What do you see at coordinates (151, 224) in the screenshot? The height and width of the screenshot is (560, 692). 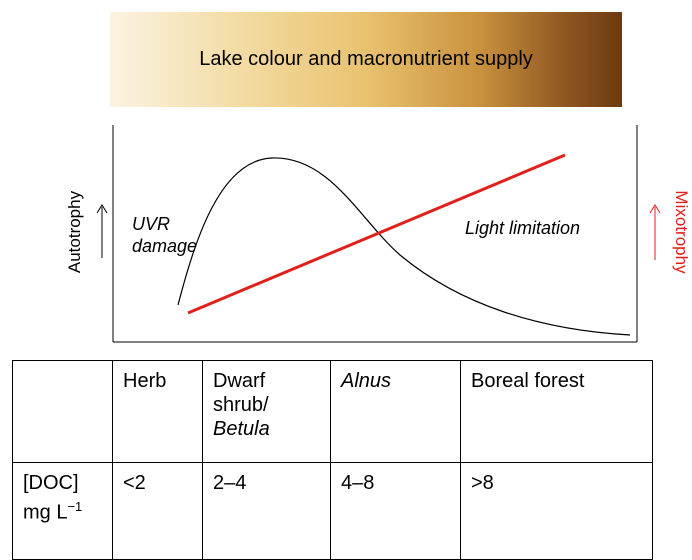 I see `uvr-label: UVR` at bounding box center [151, 224].